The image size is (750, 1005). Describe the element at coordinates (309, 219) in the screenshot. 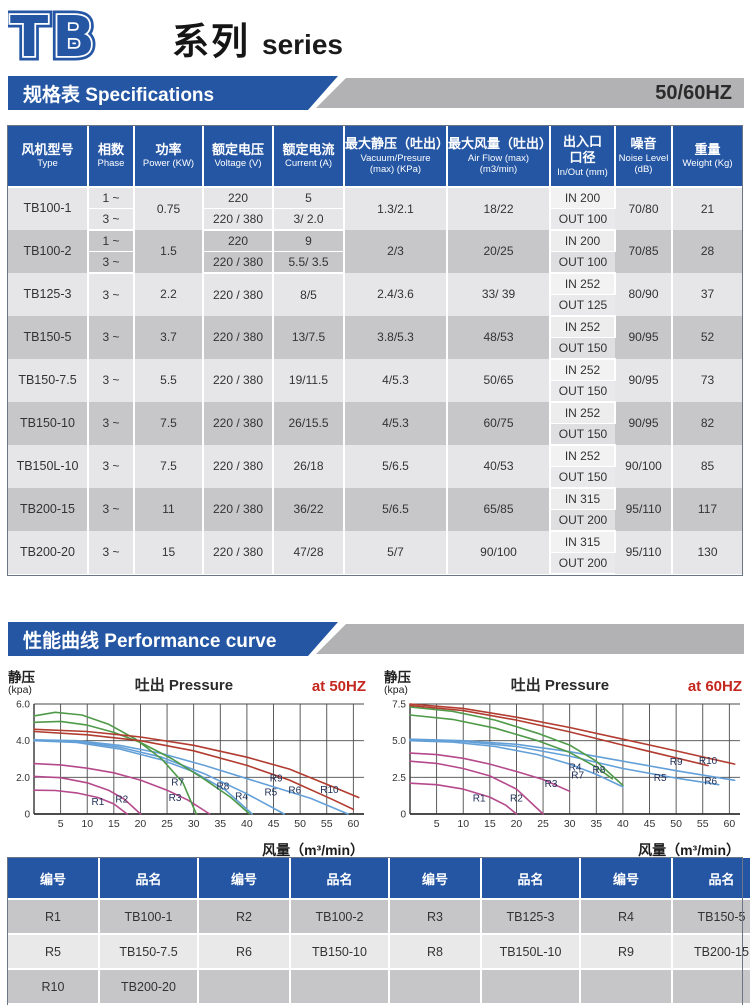

I see `spec-cell-current: 3/ 2.0` at that location.